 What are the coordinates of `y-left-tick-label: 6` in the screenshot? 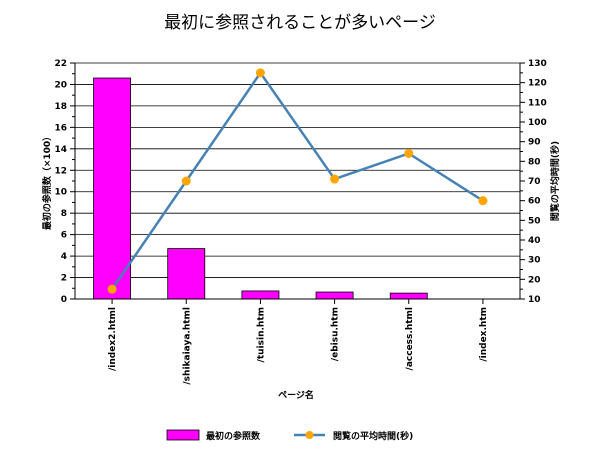 It's located at (64, 236).